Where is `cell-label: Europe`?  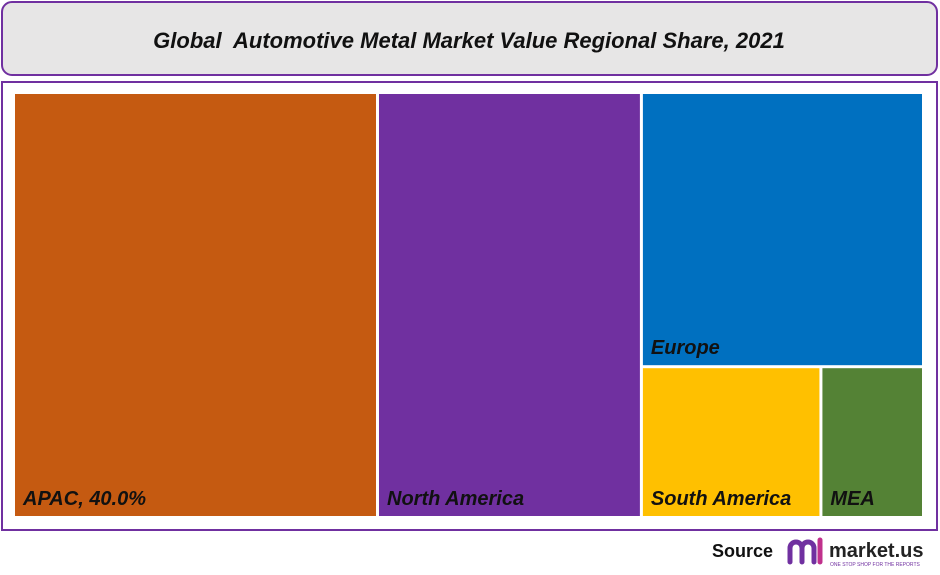
cell-label: Europe is located at coordinates (685, 348).